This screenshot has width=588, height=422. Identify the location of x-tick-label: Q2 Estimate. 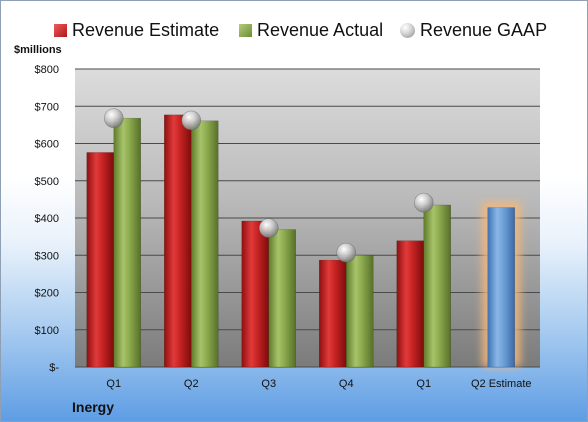
(501, 384).